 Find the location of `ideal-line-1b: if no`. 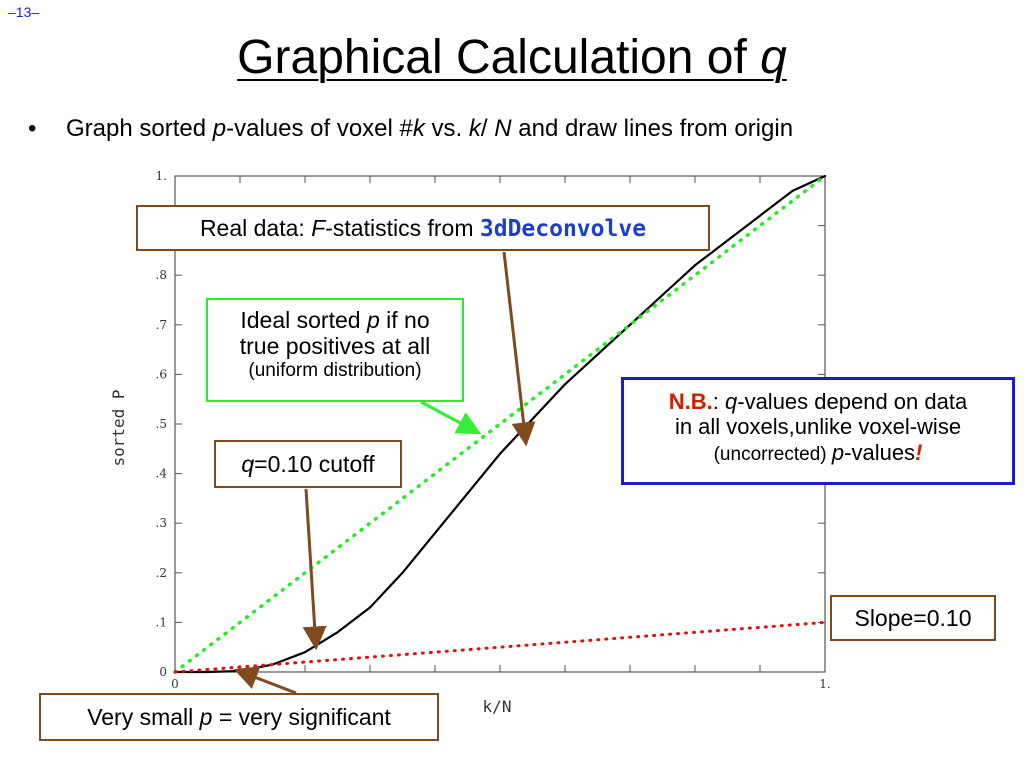

ideal-line-1b: if no is located at coordinates (404, 320).